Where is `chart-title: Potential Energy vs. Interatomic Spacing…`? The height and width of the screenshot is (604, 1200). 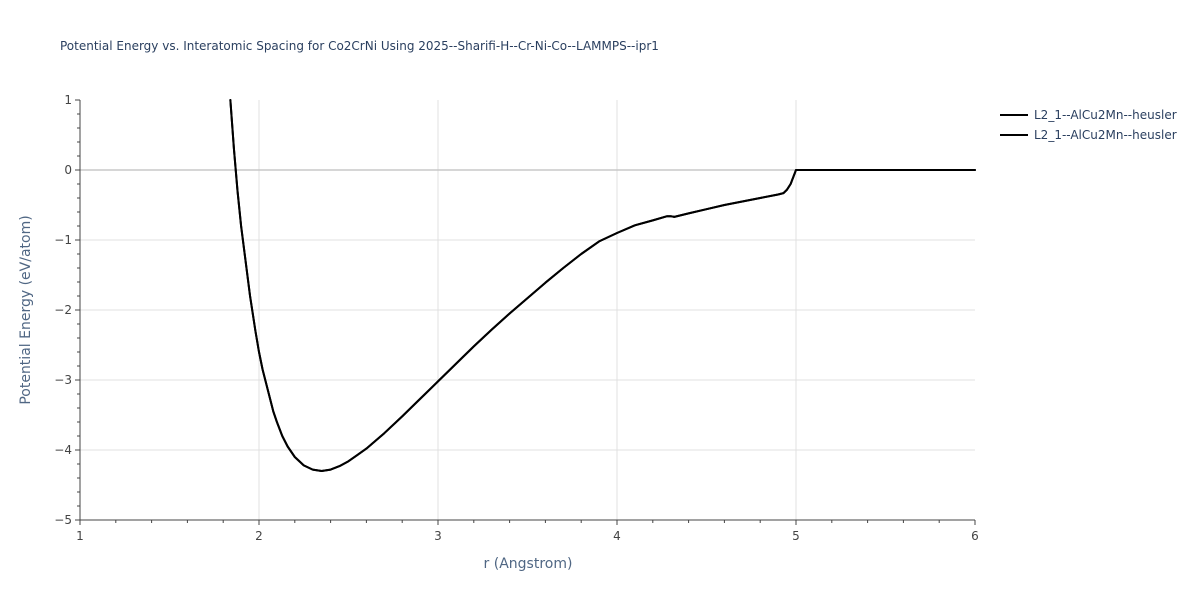 chart-title: Potential Energy vs. Interatomic Spacing… is located at coordinates (359, 46).